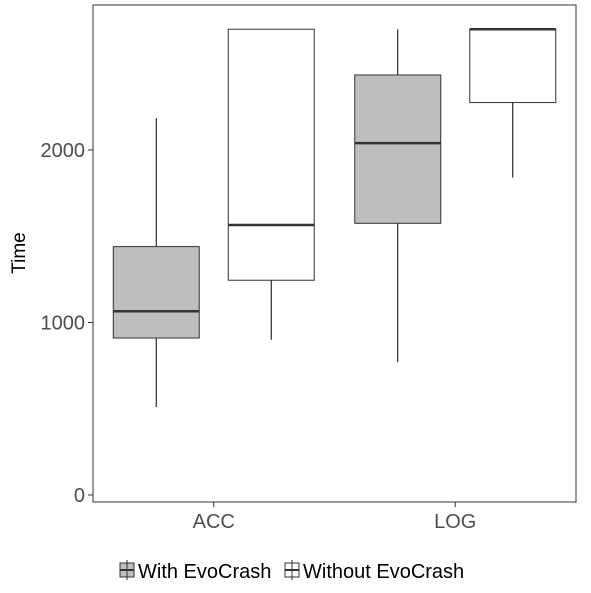 This screenshot has height=593, width=591. I want to click on x-axis: ACC LOG, so click(334, 517).